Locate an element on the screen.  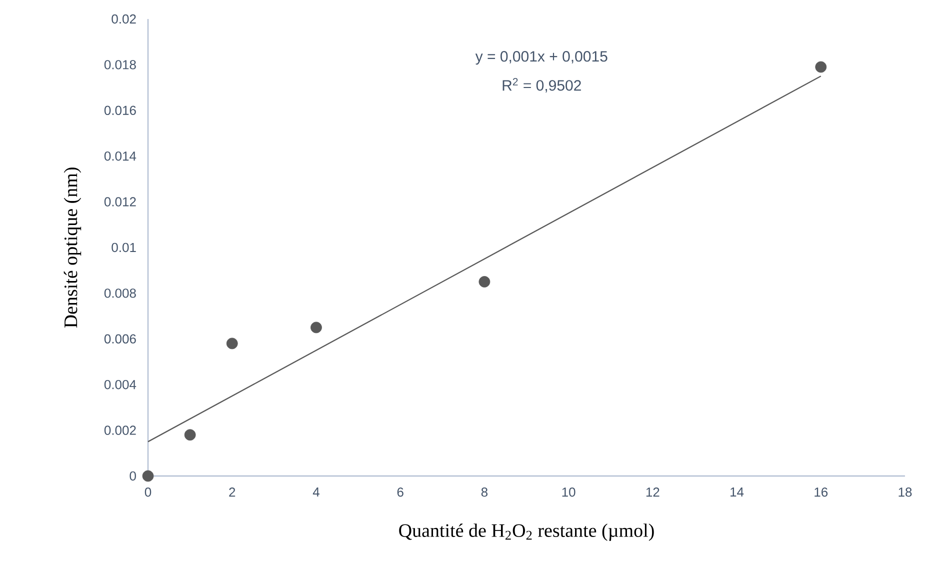
x-tick-label: 16 is located at coordinates (821, 492).